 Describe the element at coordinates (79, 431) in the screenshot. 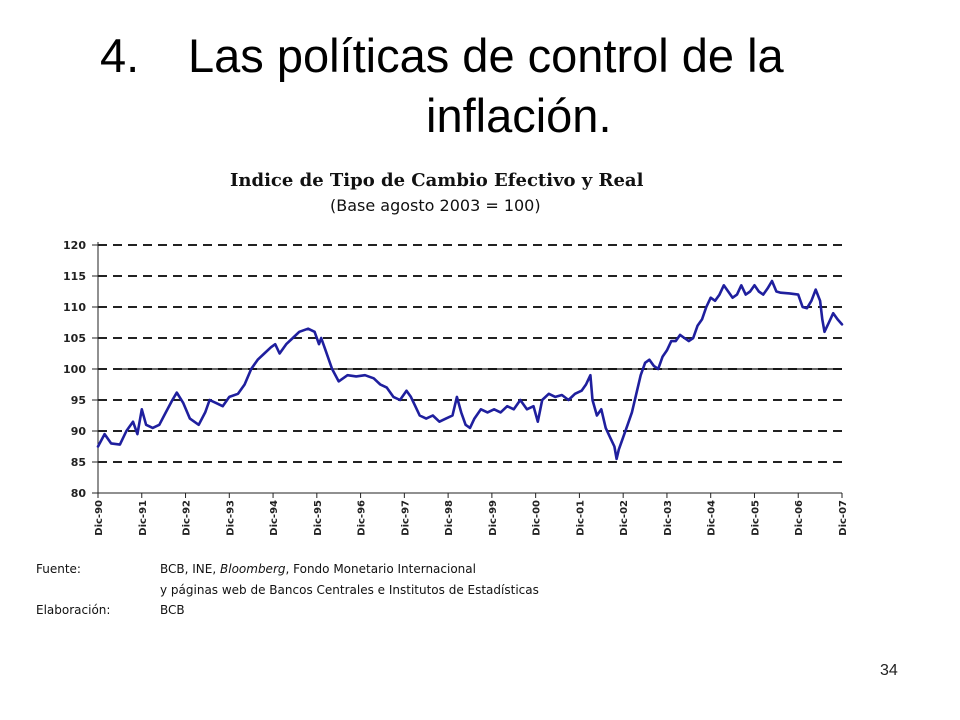

I see `y-tick-label-90: 90` at that location.